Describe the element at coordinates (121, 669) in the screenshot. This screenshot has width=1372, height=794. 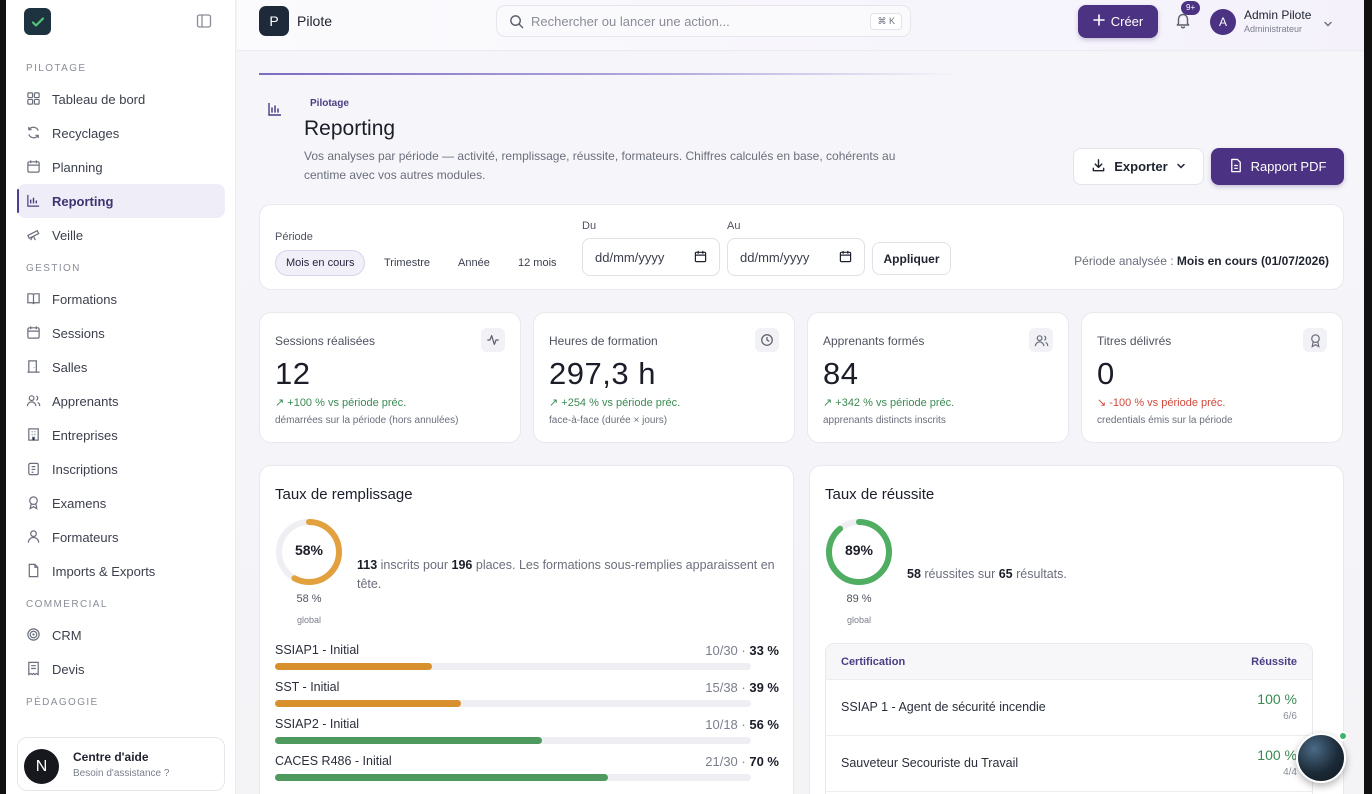
I see `sidebar-item-devis: Devis` at that location.